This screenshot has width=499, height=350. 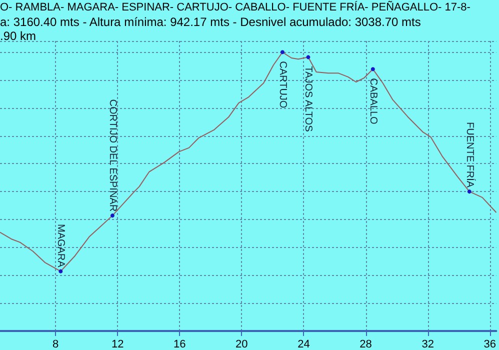 I want to click on x-tick-label: 8, so click(x=55, y=344).